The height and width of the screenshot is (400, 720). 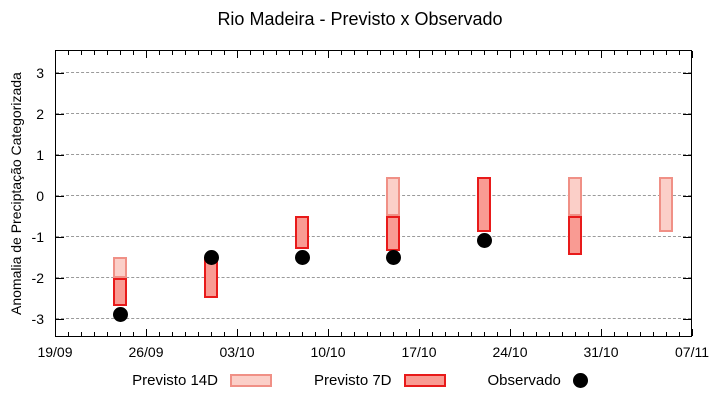 What do you see at coordinates (328, 352) in the screenshot?
I see `x-tick-label: 10/10` at bounding box center [328, 352].